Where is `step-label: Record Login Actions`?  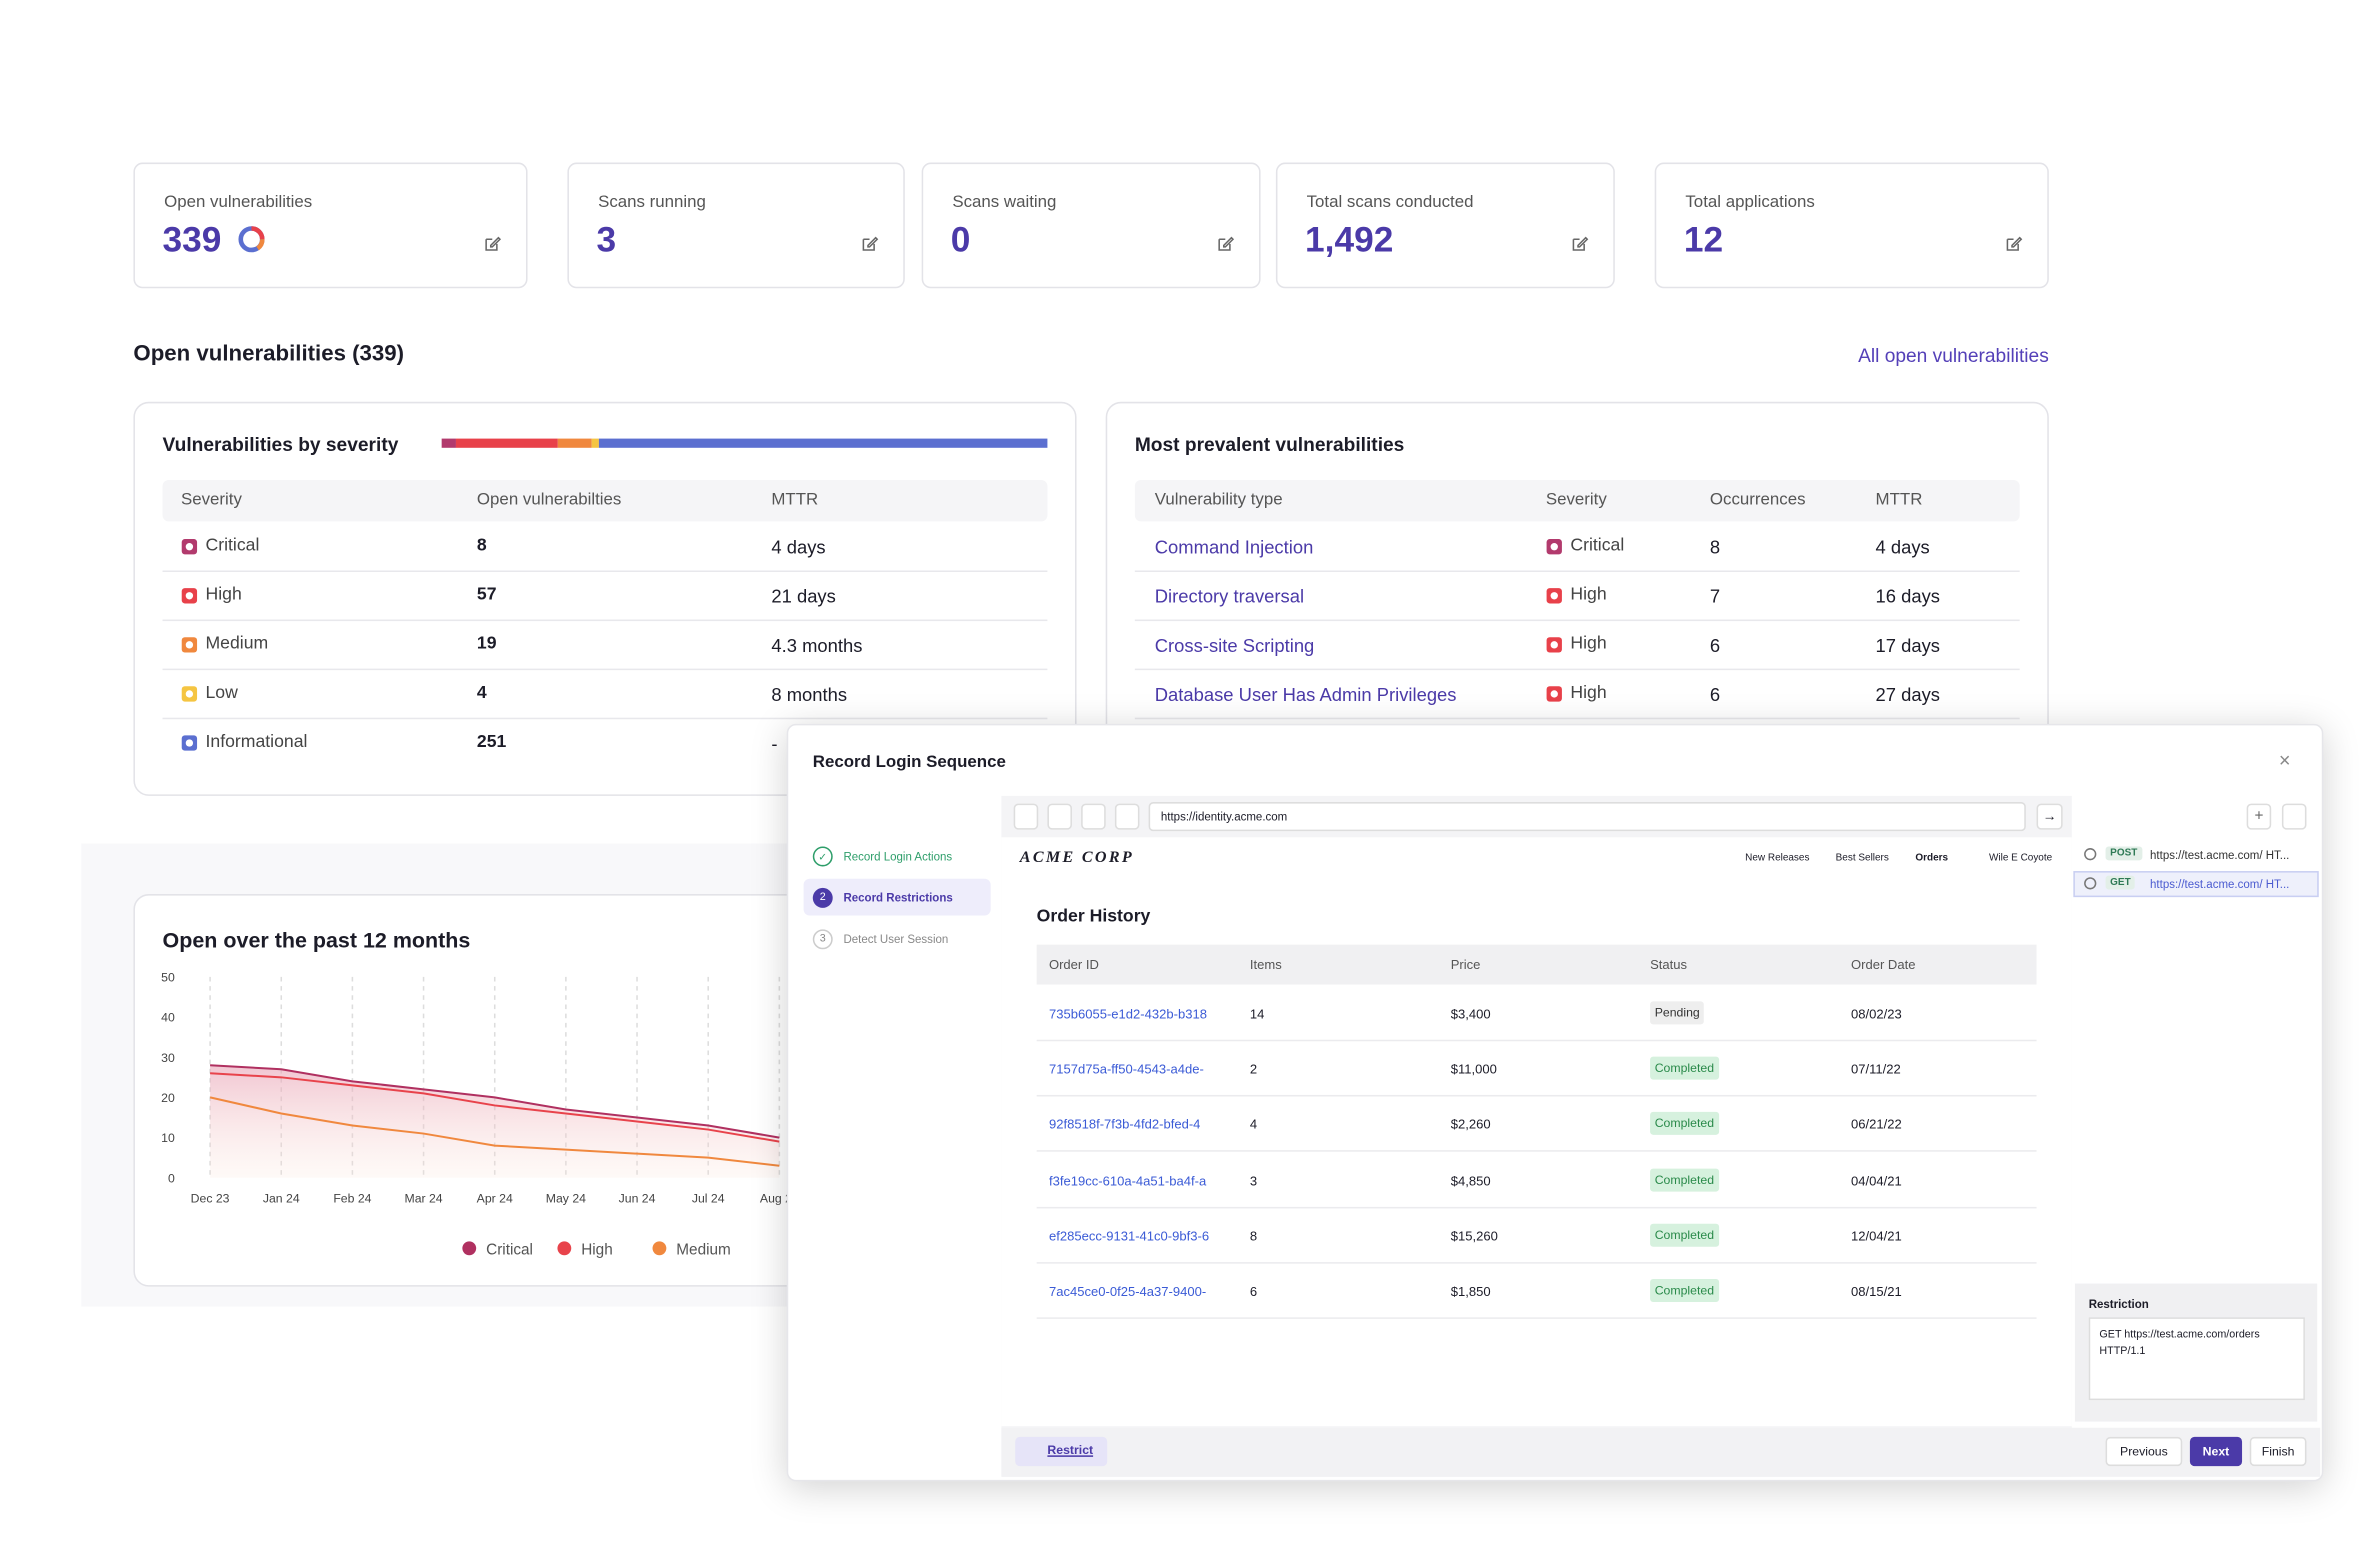
step-label: Record Login Actions is located at coordinates (898, 856).